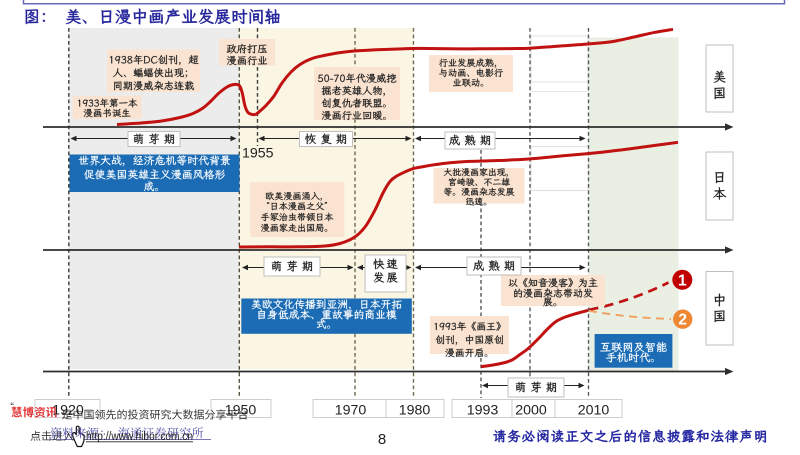 Image resolution: width=800 pixels, height=455 pixels. Describe the element at coordinates (68, 410) in the screenshot. I see `svg-text: 1920` at that location.